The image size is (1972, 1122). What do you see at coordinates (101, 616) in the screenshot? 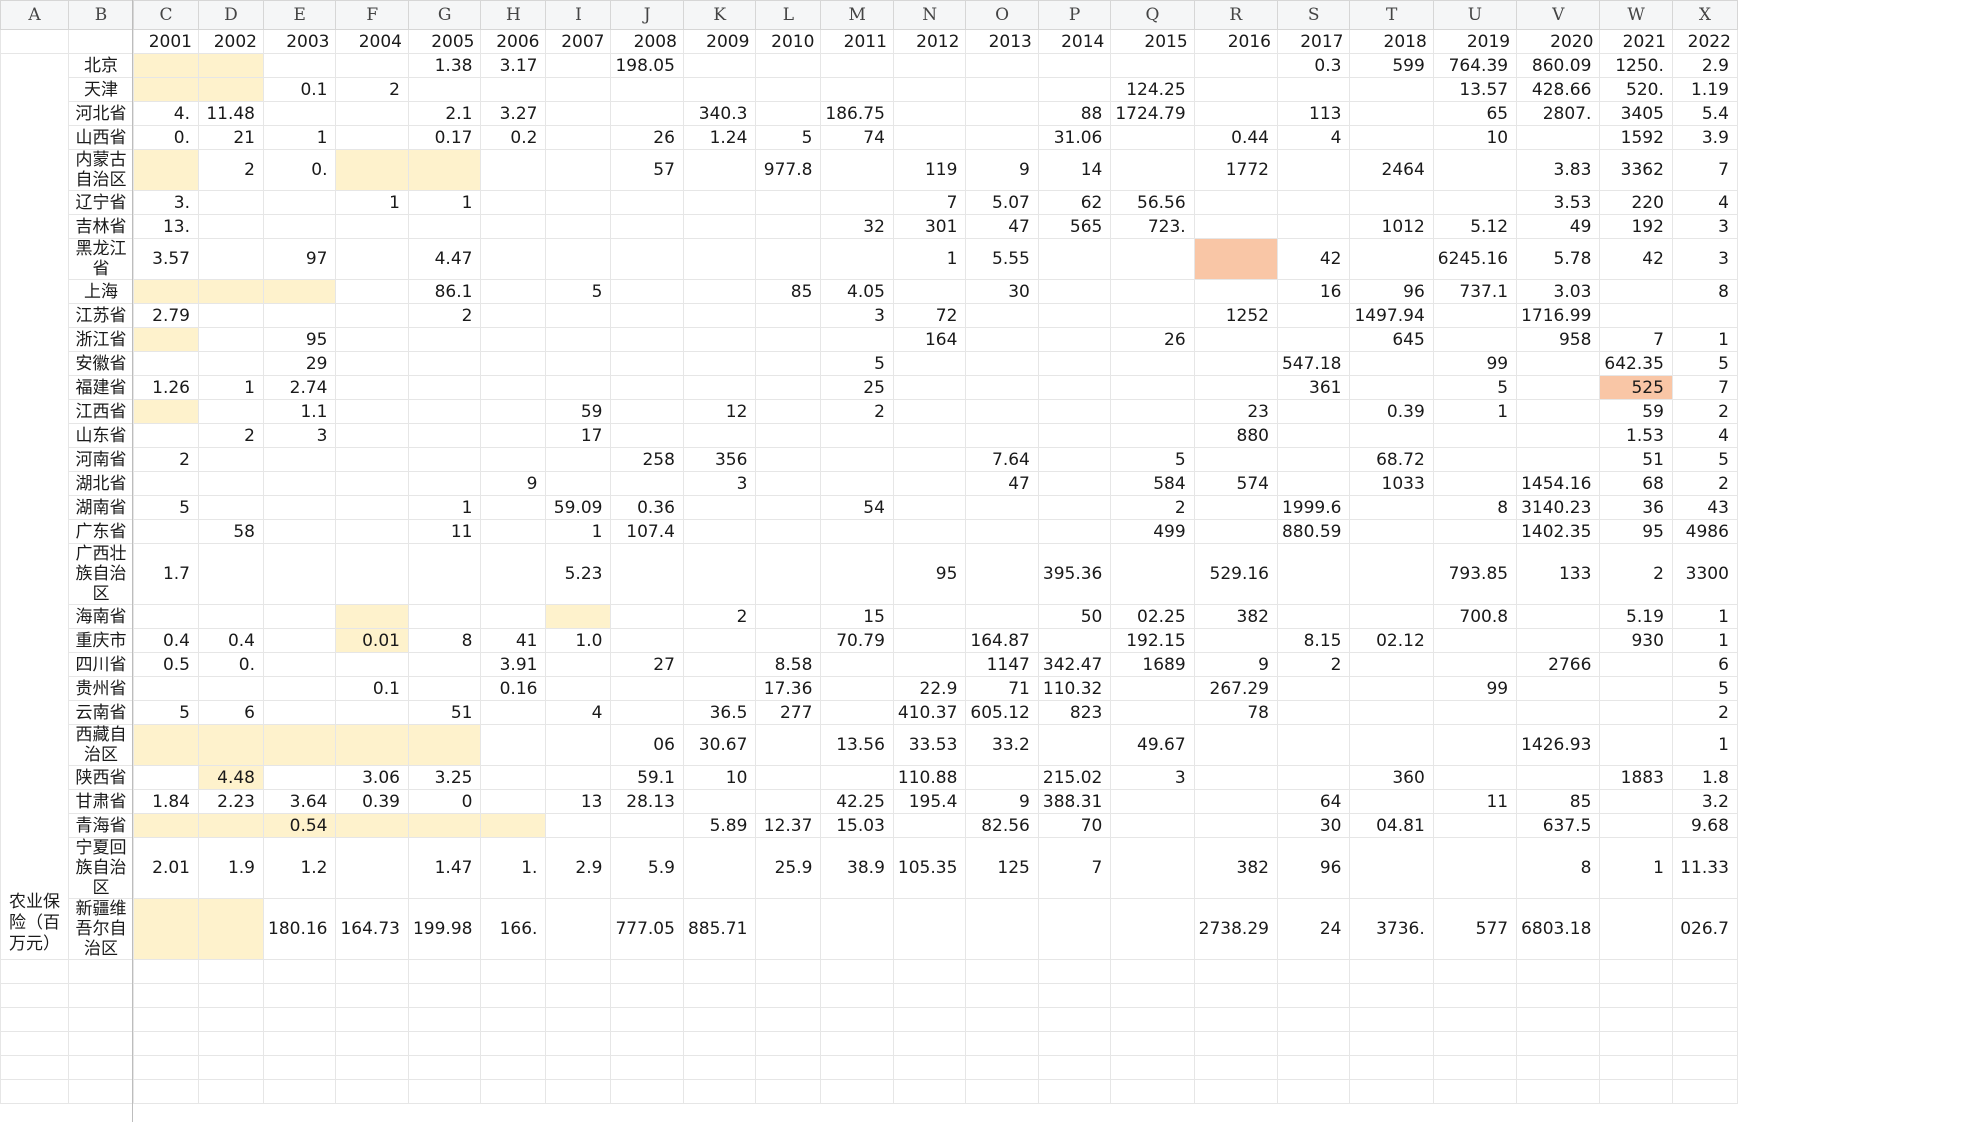
I see `region-cell: 海南省` at bounding box center [101, 616].